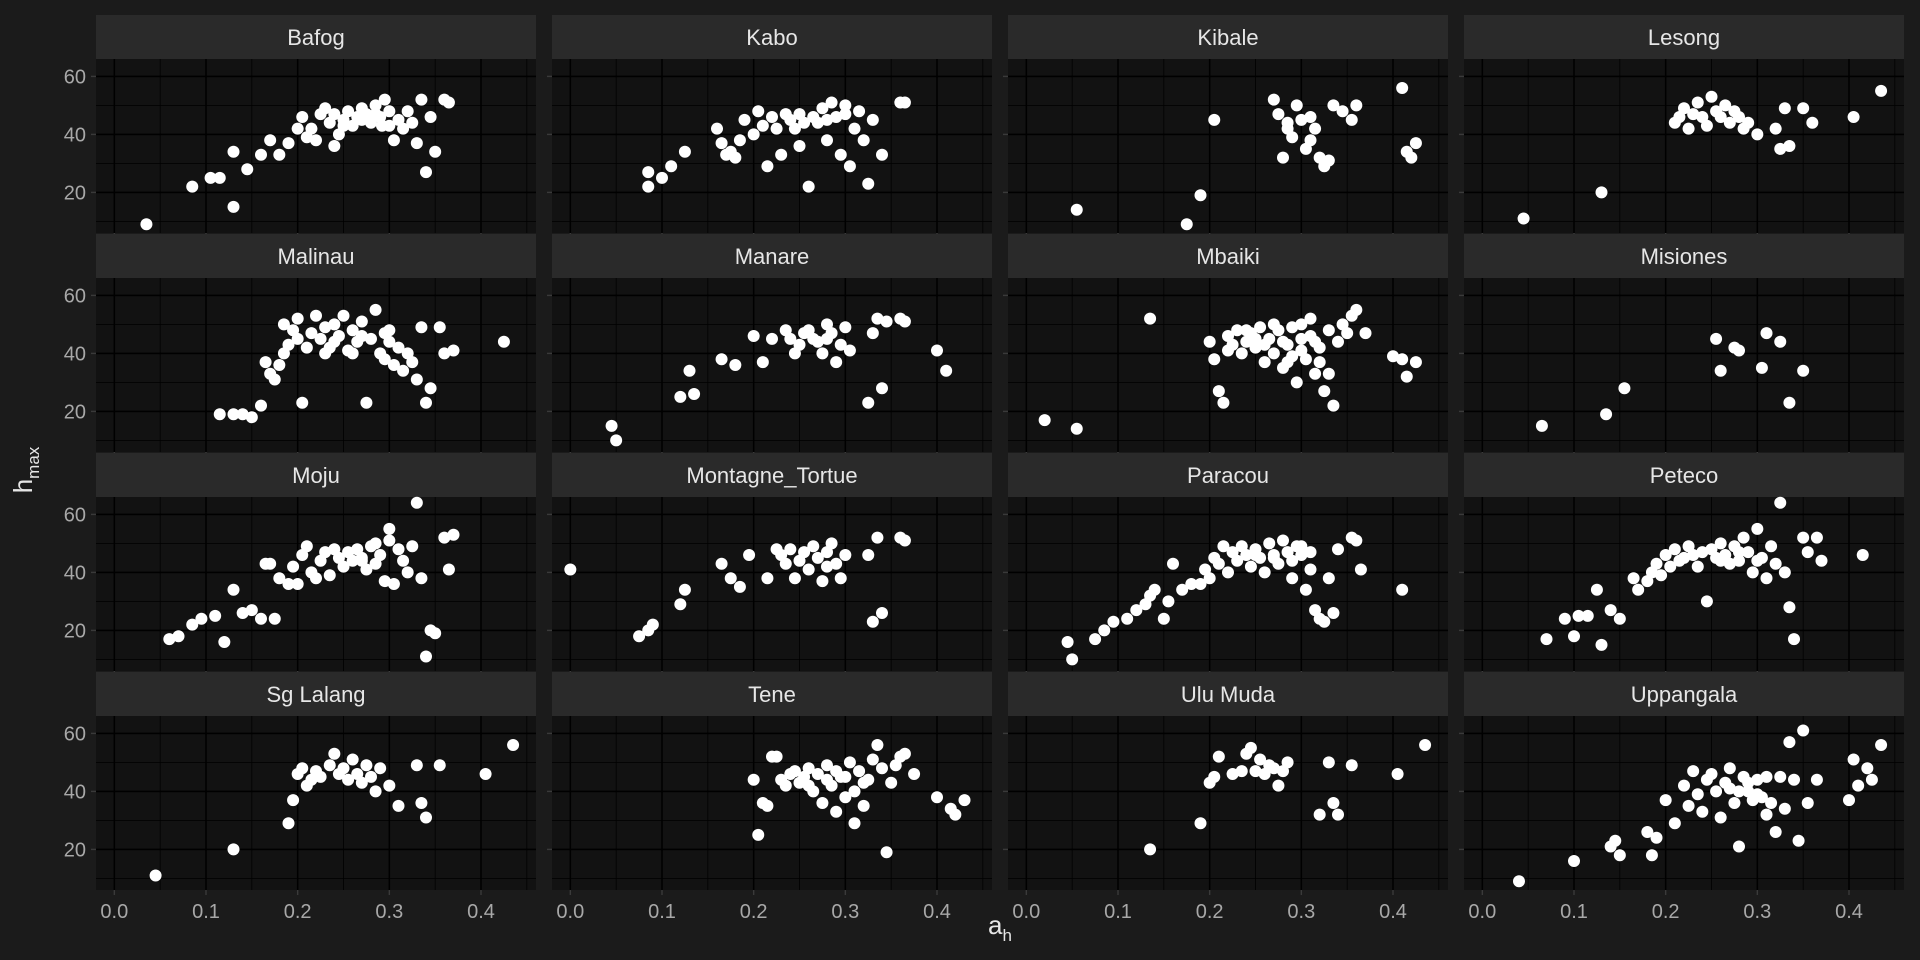  Describe the element at coordinates (75, 354) in the screenshot. I see `y-tick-label: 40` at that location.